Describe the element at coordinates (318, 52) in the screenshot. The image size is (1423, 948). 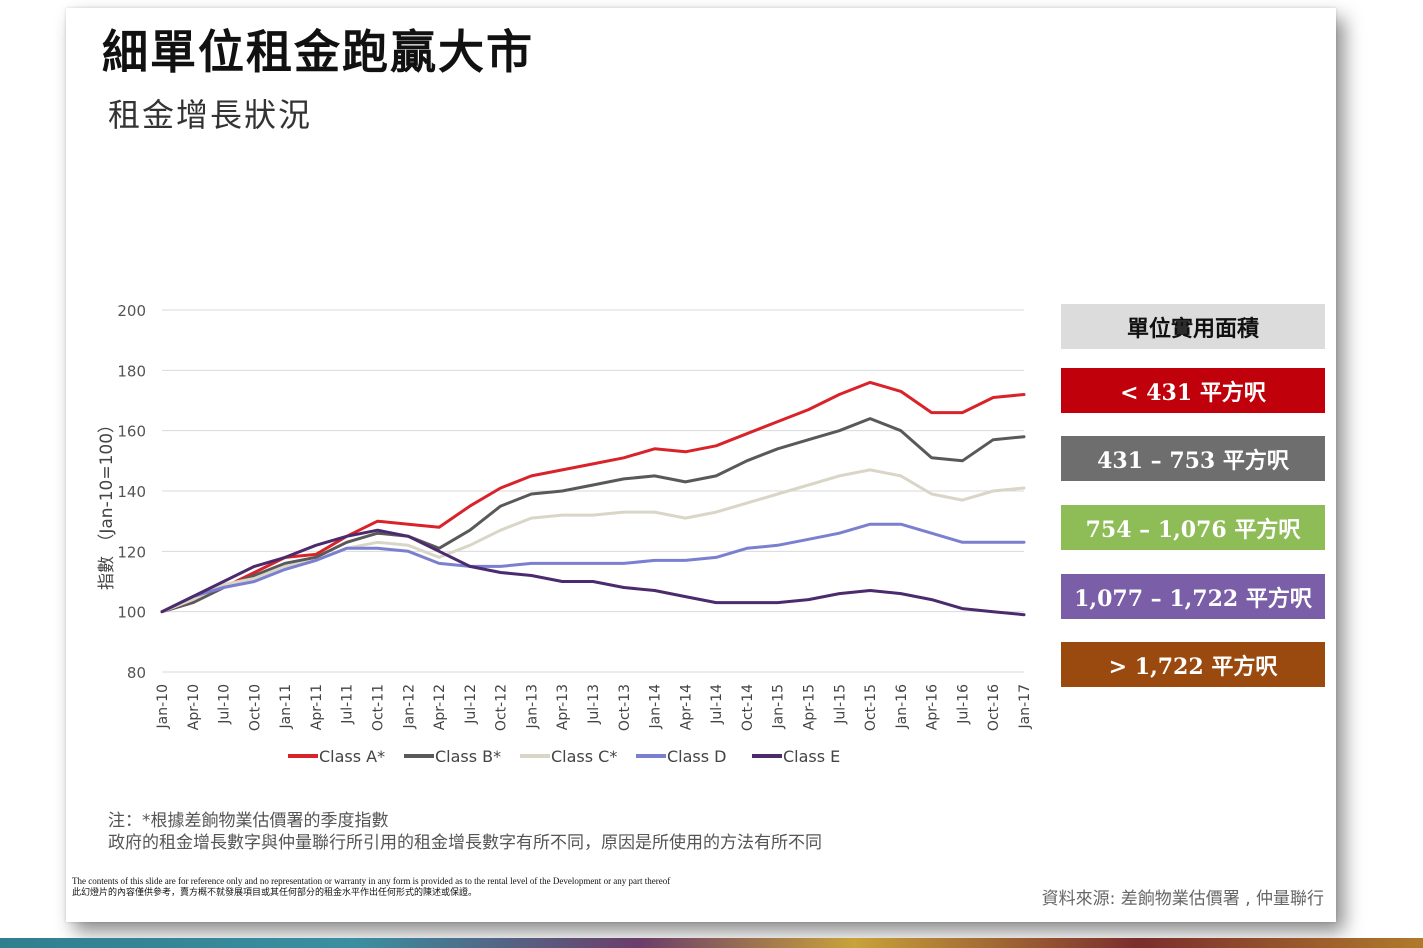
I see `page-title: 細單位租金跑贏大市` at that location.